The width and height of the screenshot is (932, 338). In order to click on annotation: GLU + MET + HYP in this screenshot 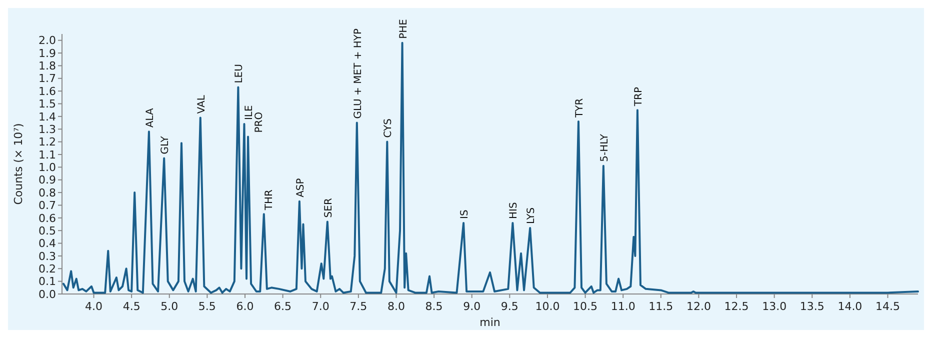, I will do `click(358, 73)`.